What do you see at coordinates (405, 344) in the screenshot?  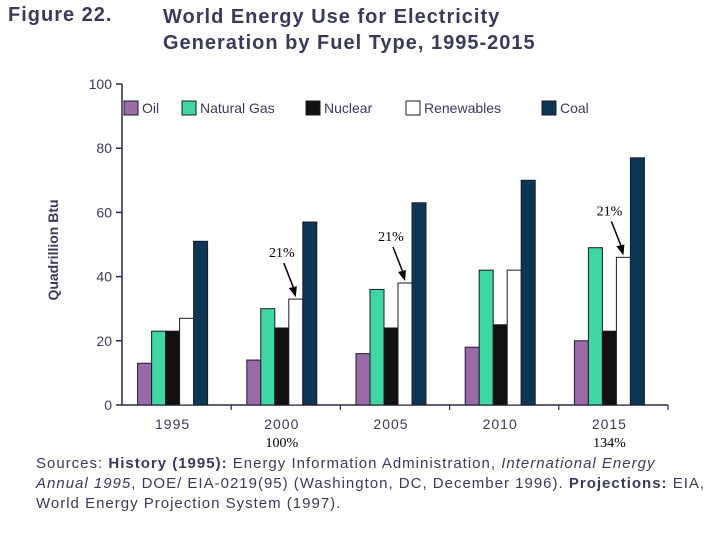 I see `bar-renewables-2005` at bounding box center [405, 344].